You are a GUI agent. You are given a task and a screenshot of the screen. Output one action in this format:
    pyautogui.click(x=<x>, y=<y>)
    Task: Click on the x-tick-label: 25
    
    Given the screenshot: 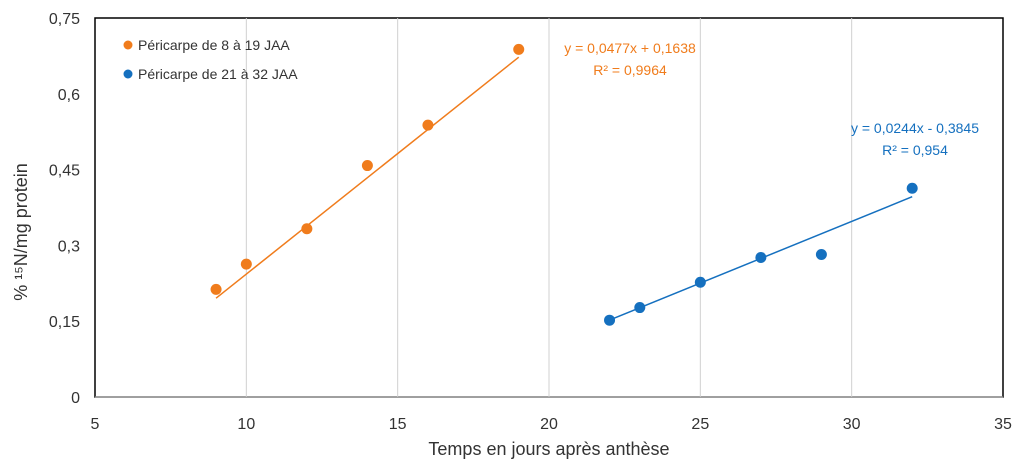 What is the action you would take?
    pyautogui.click(x=700, y=424)
    